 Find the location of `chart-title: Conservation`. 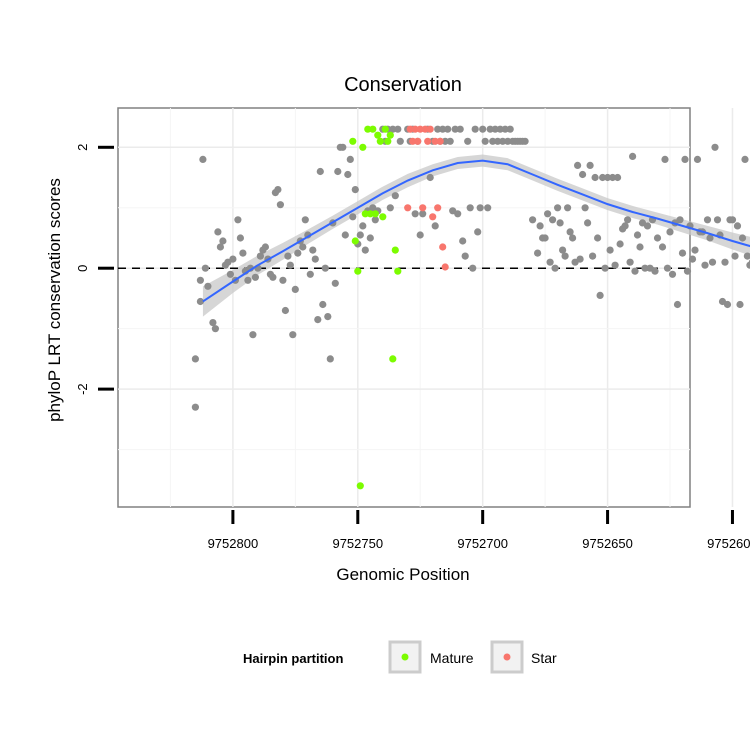

chart-title: Conservation is located at coordinates (403, 85).